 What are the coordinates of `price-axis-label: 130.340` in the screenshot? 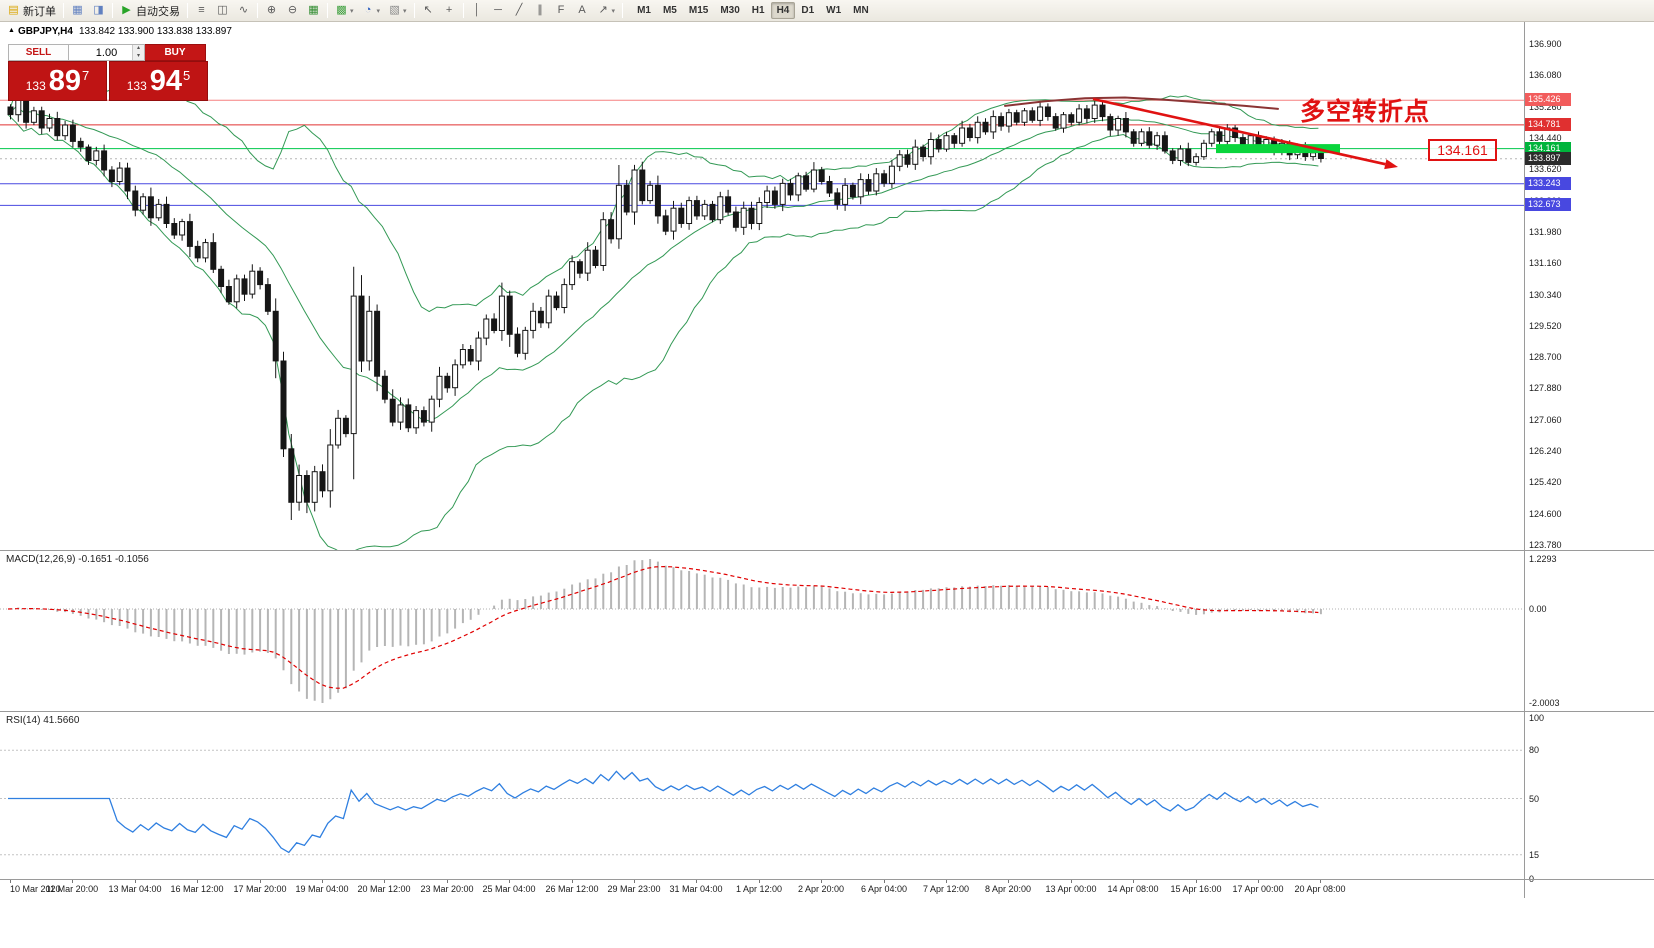 It's located at (1545, 295).